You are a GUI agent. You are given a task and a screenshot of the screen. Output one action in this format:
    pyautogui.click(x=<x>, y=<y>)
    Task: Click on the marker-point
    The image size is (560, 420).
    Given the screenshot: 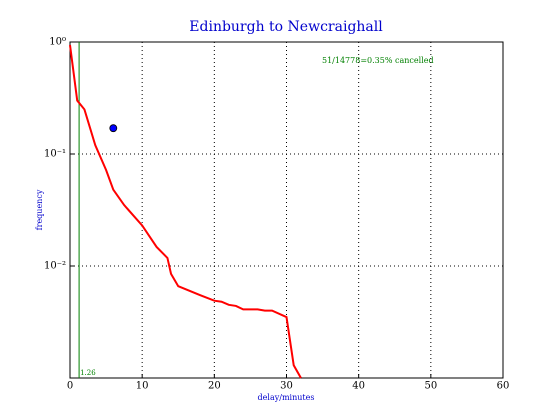 What is the action you would take?
    pyautogui.click(x=113, y=128)
    